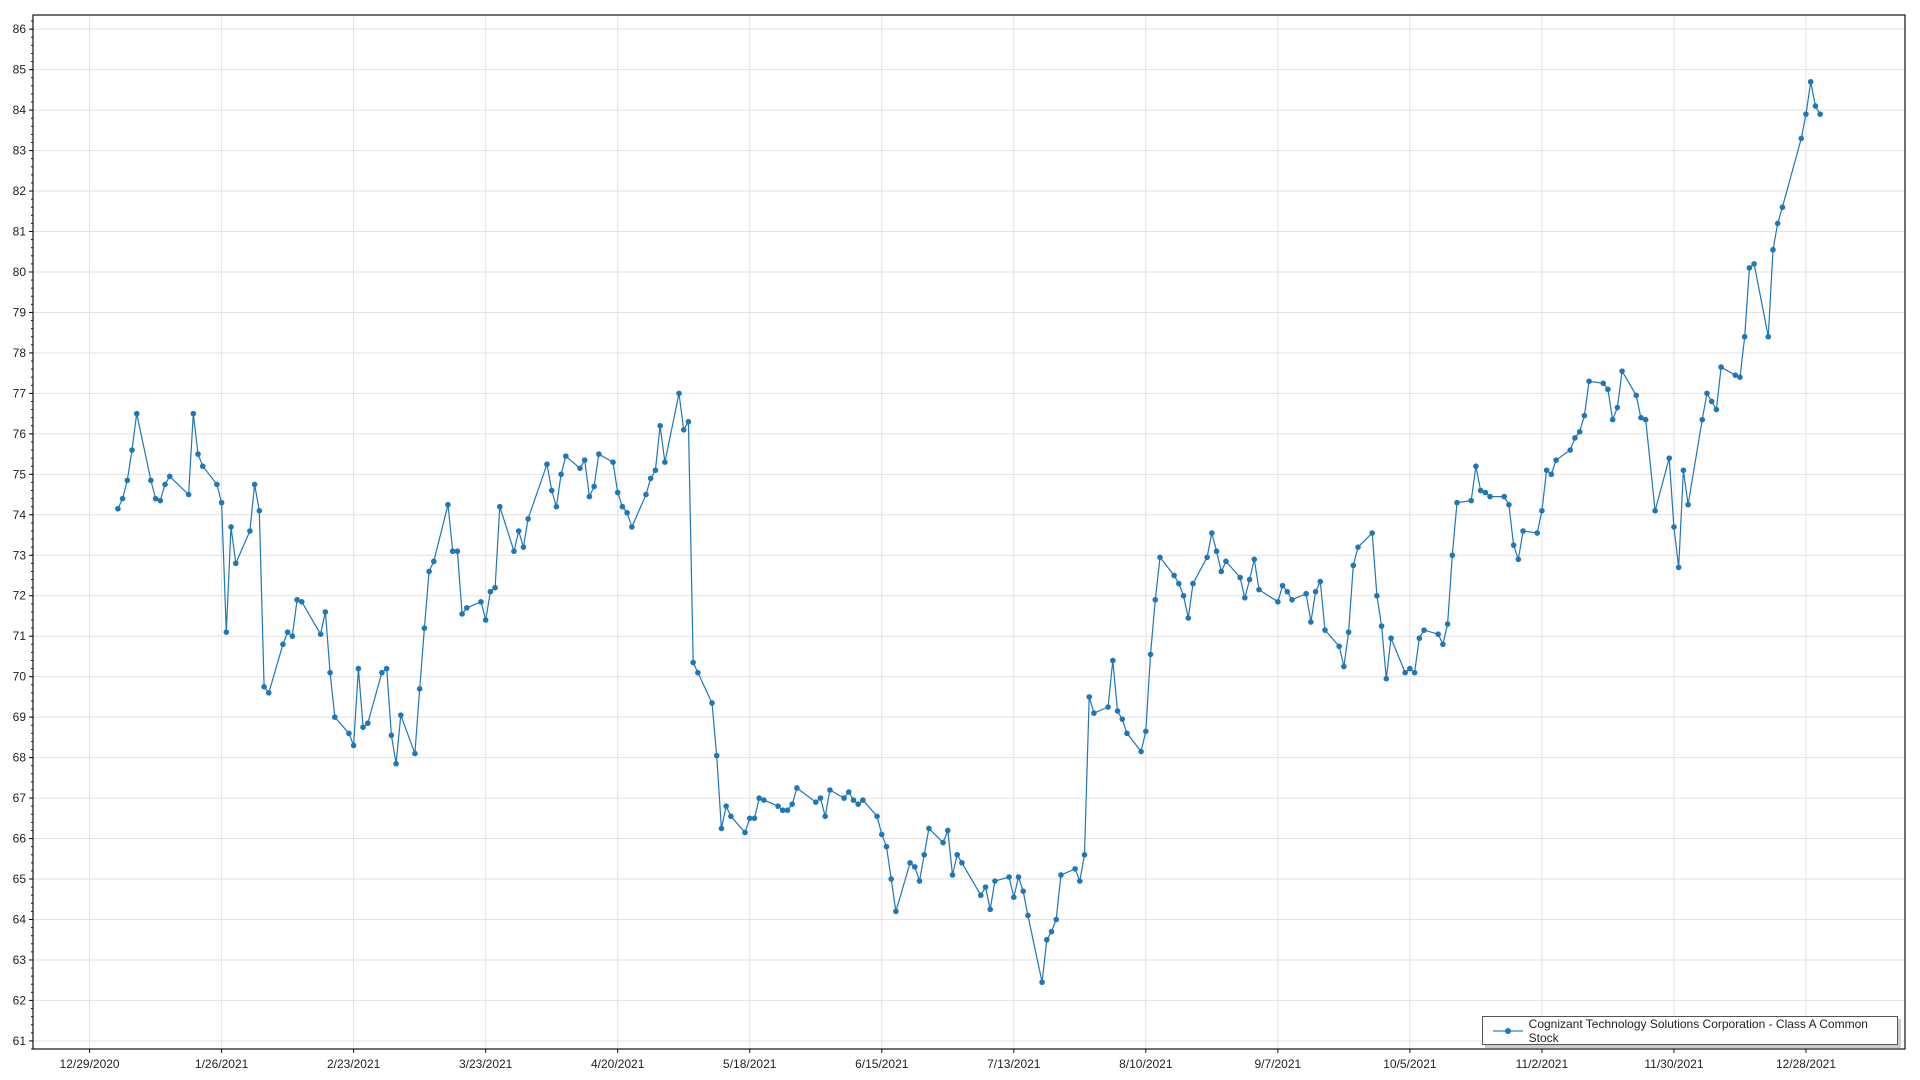 The image size is (1920, 1080). I want to click on y-tick-label: 69, so click(20, 717).